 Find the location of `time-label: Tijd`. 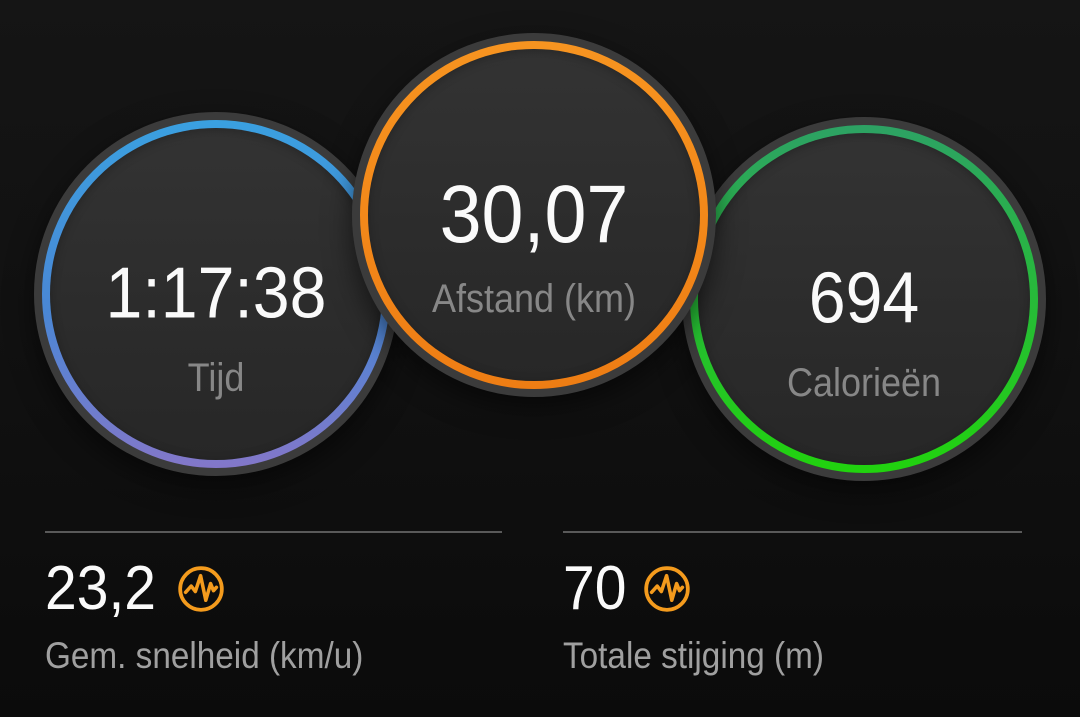

time-label: Tijd is located at coordinates (216, 378).